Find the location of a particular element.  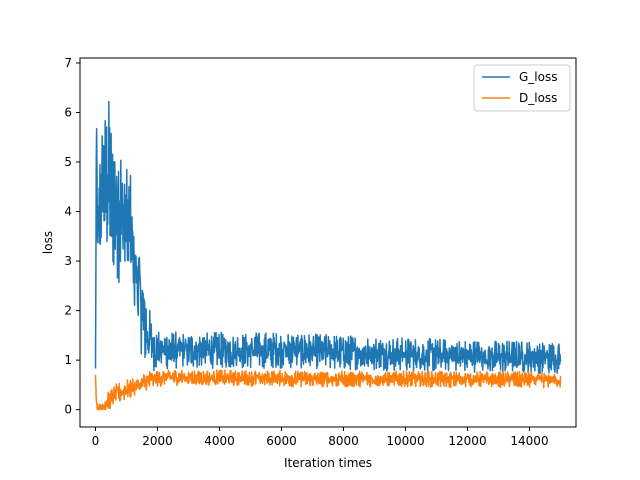

x-tick-label: 14000 is located at coordinates (529, 441).